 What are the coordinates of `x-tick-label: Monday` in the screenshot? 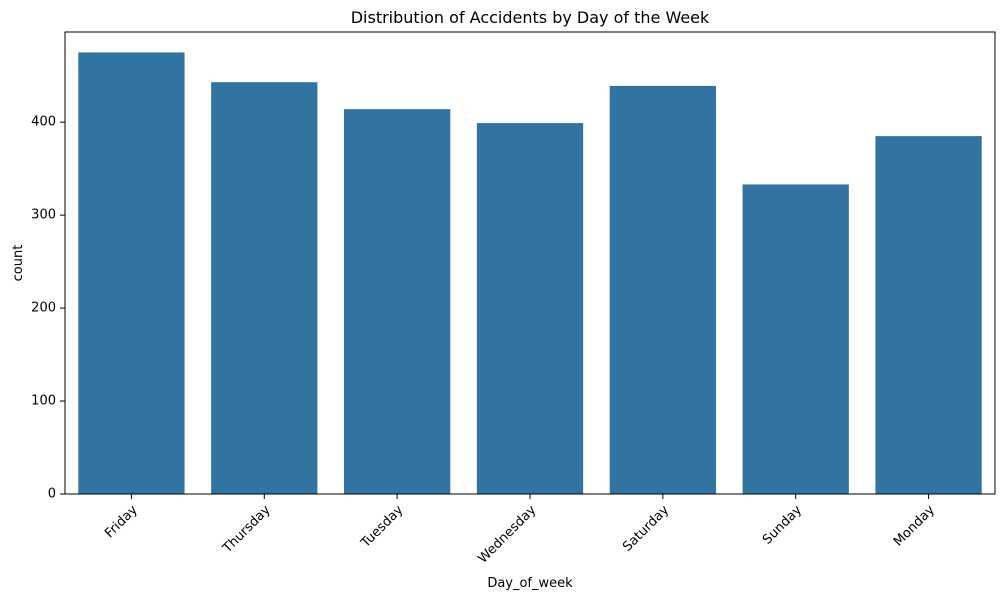 It's located at (914, 525).